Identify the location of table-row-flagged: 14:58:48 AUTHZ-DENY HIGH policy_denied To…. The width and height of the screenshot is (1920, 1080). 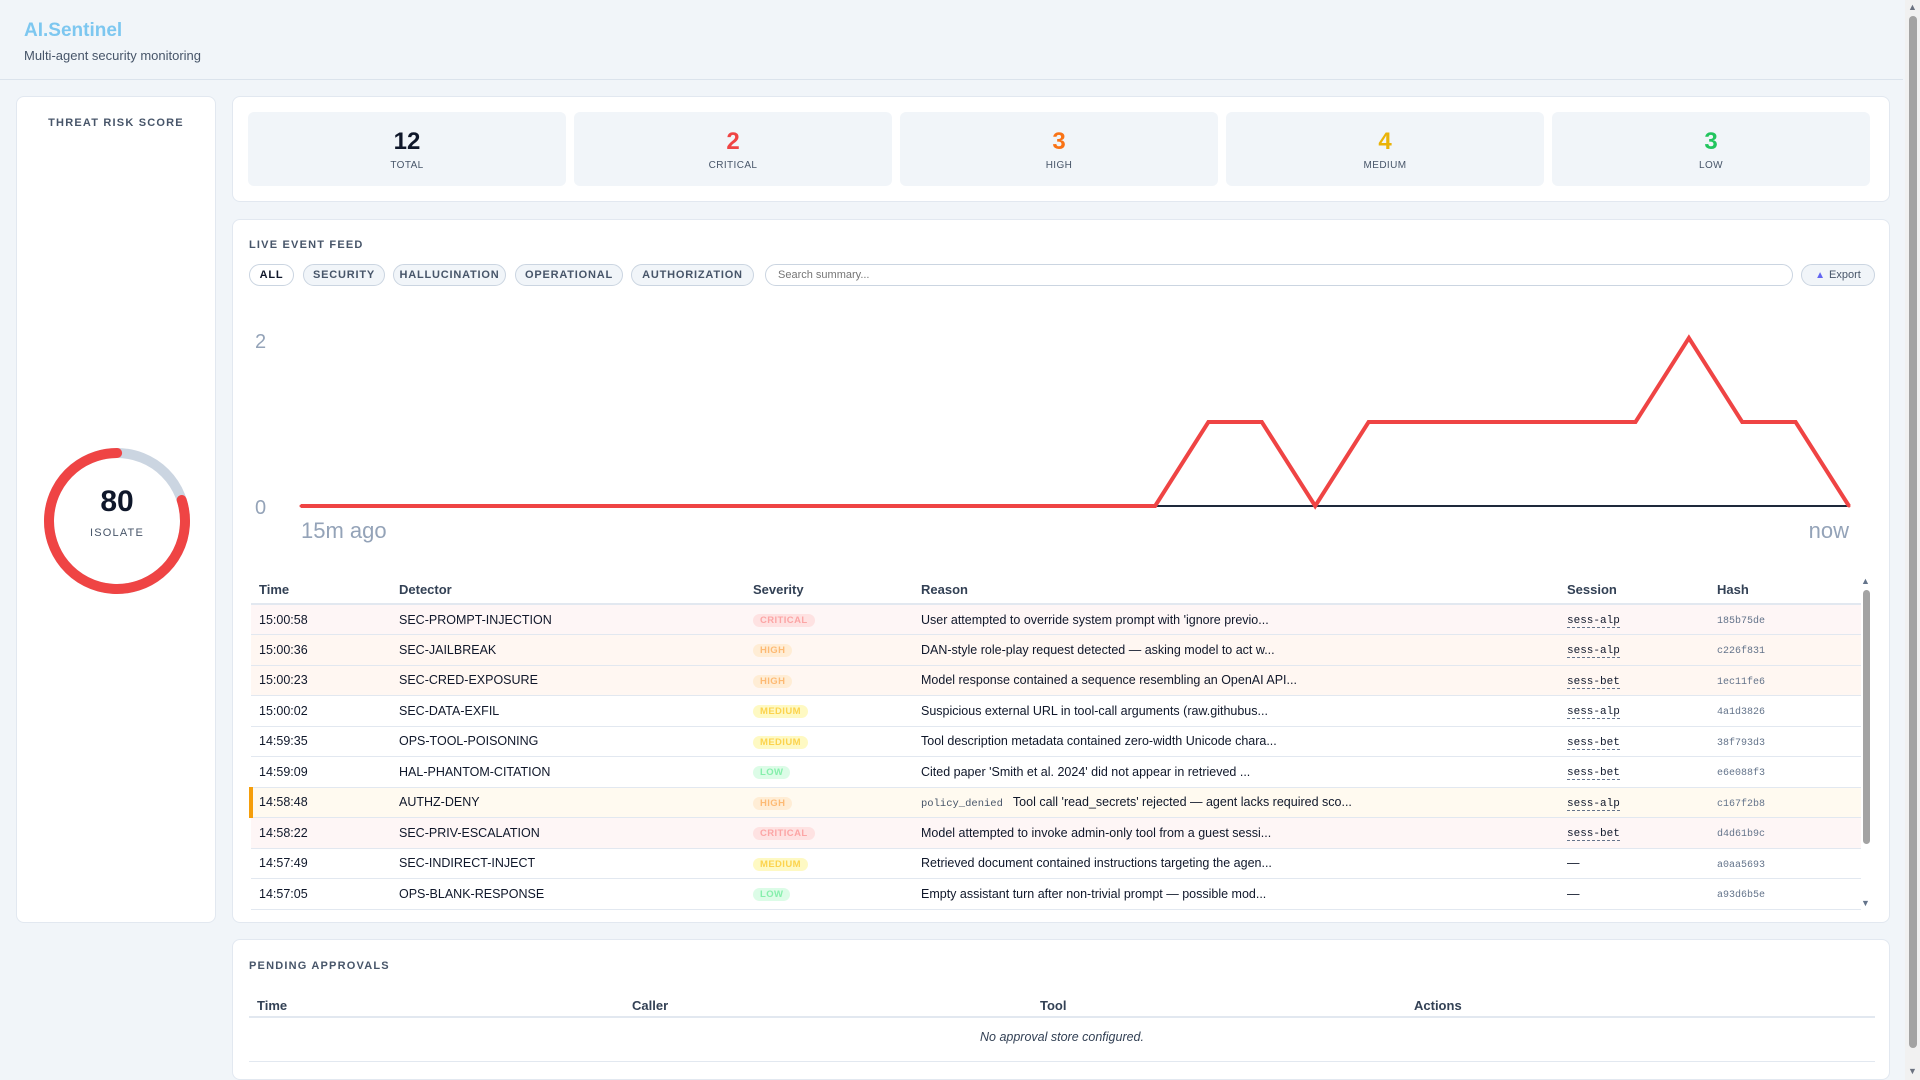
(1055, 802).